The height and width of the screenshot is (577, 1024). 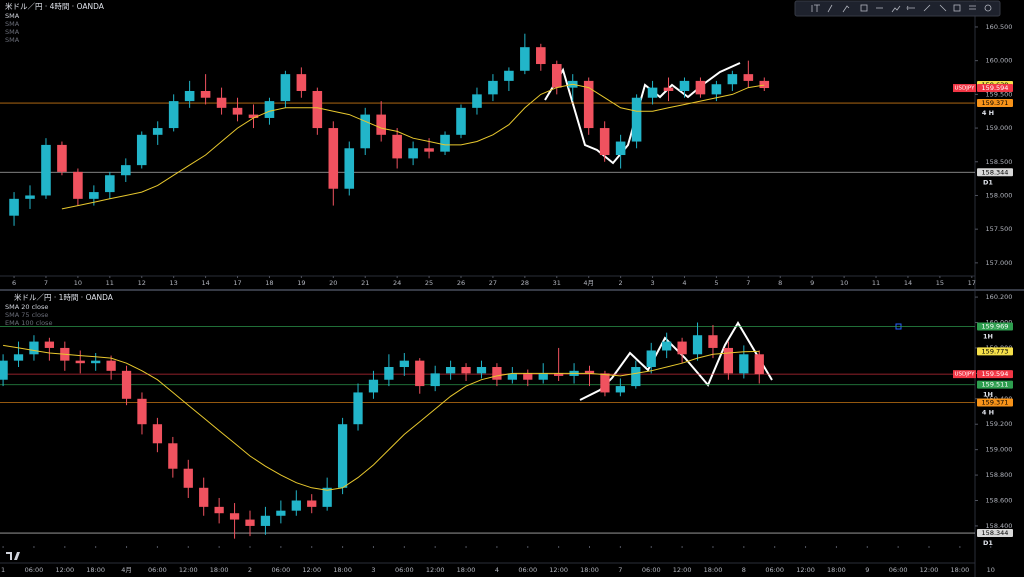 What do you see at coordinates (999, 94) in the screenshot?
I see `y-tick-label: 159.500` at bounding box center [999, 94].